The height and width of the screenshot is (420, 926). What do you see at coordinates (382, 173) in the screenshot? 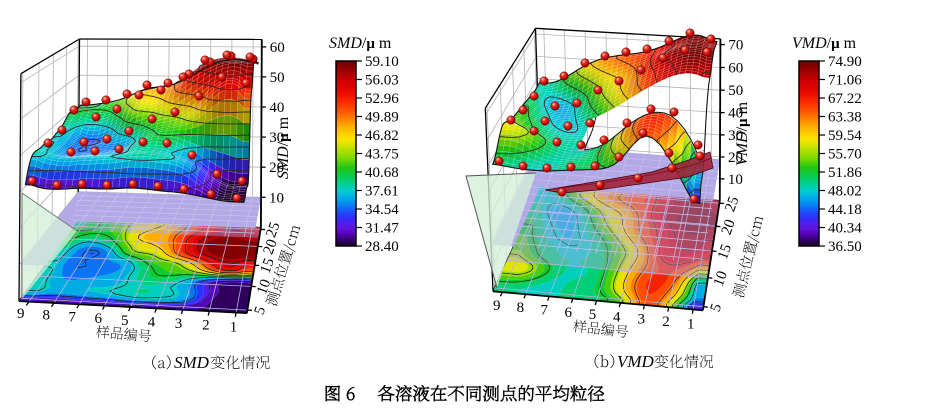
I see `svg-text: 40.68` at bounding box center [382, 173].